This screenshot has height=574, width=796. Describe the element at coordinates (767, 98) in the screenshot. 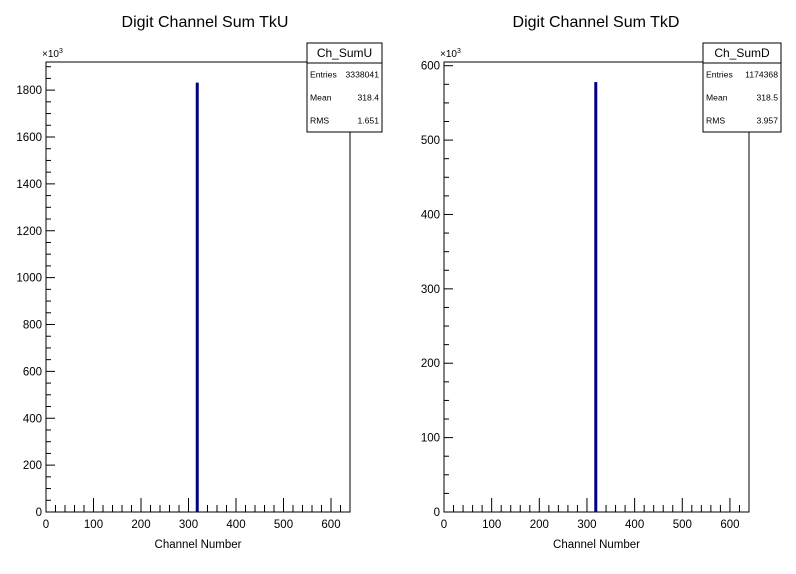

I see `stats-value: 318.5` at that location.